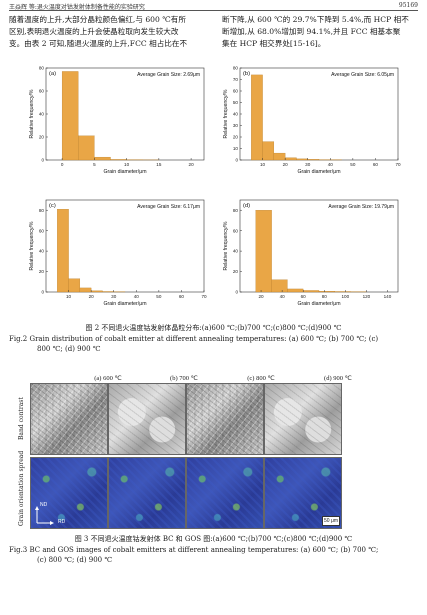 The height and width of the screenshot is (615, 427). What do you see at coordinates (261, 378) in the screenshot?
I see `col-label-800: (c) 800 ℃` at bounding box center [261, 378].